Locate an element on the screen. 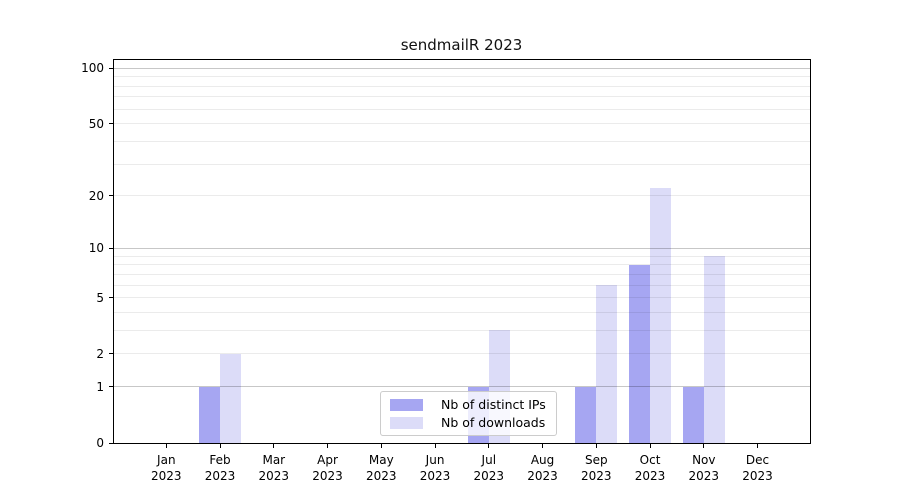  y-tick-label: 20 is located at coordinates (96, 195).